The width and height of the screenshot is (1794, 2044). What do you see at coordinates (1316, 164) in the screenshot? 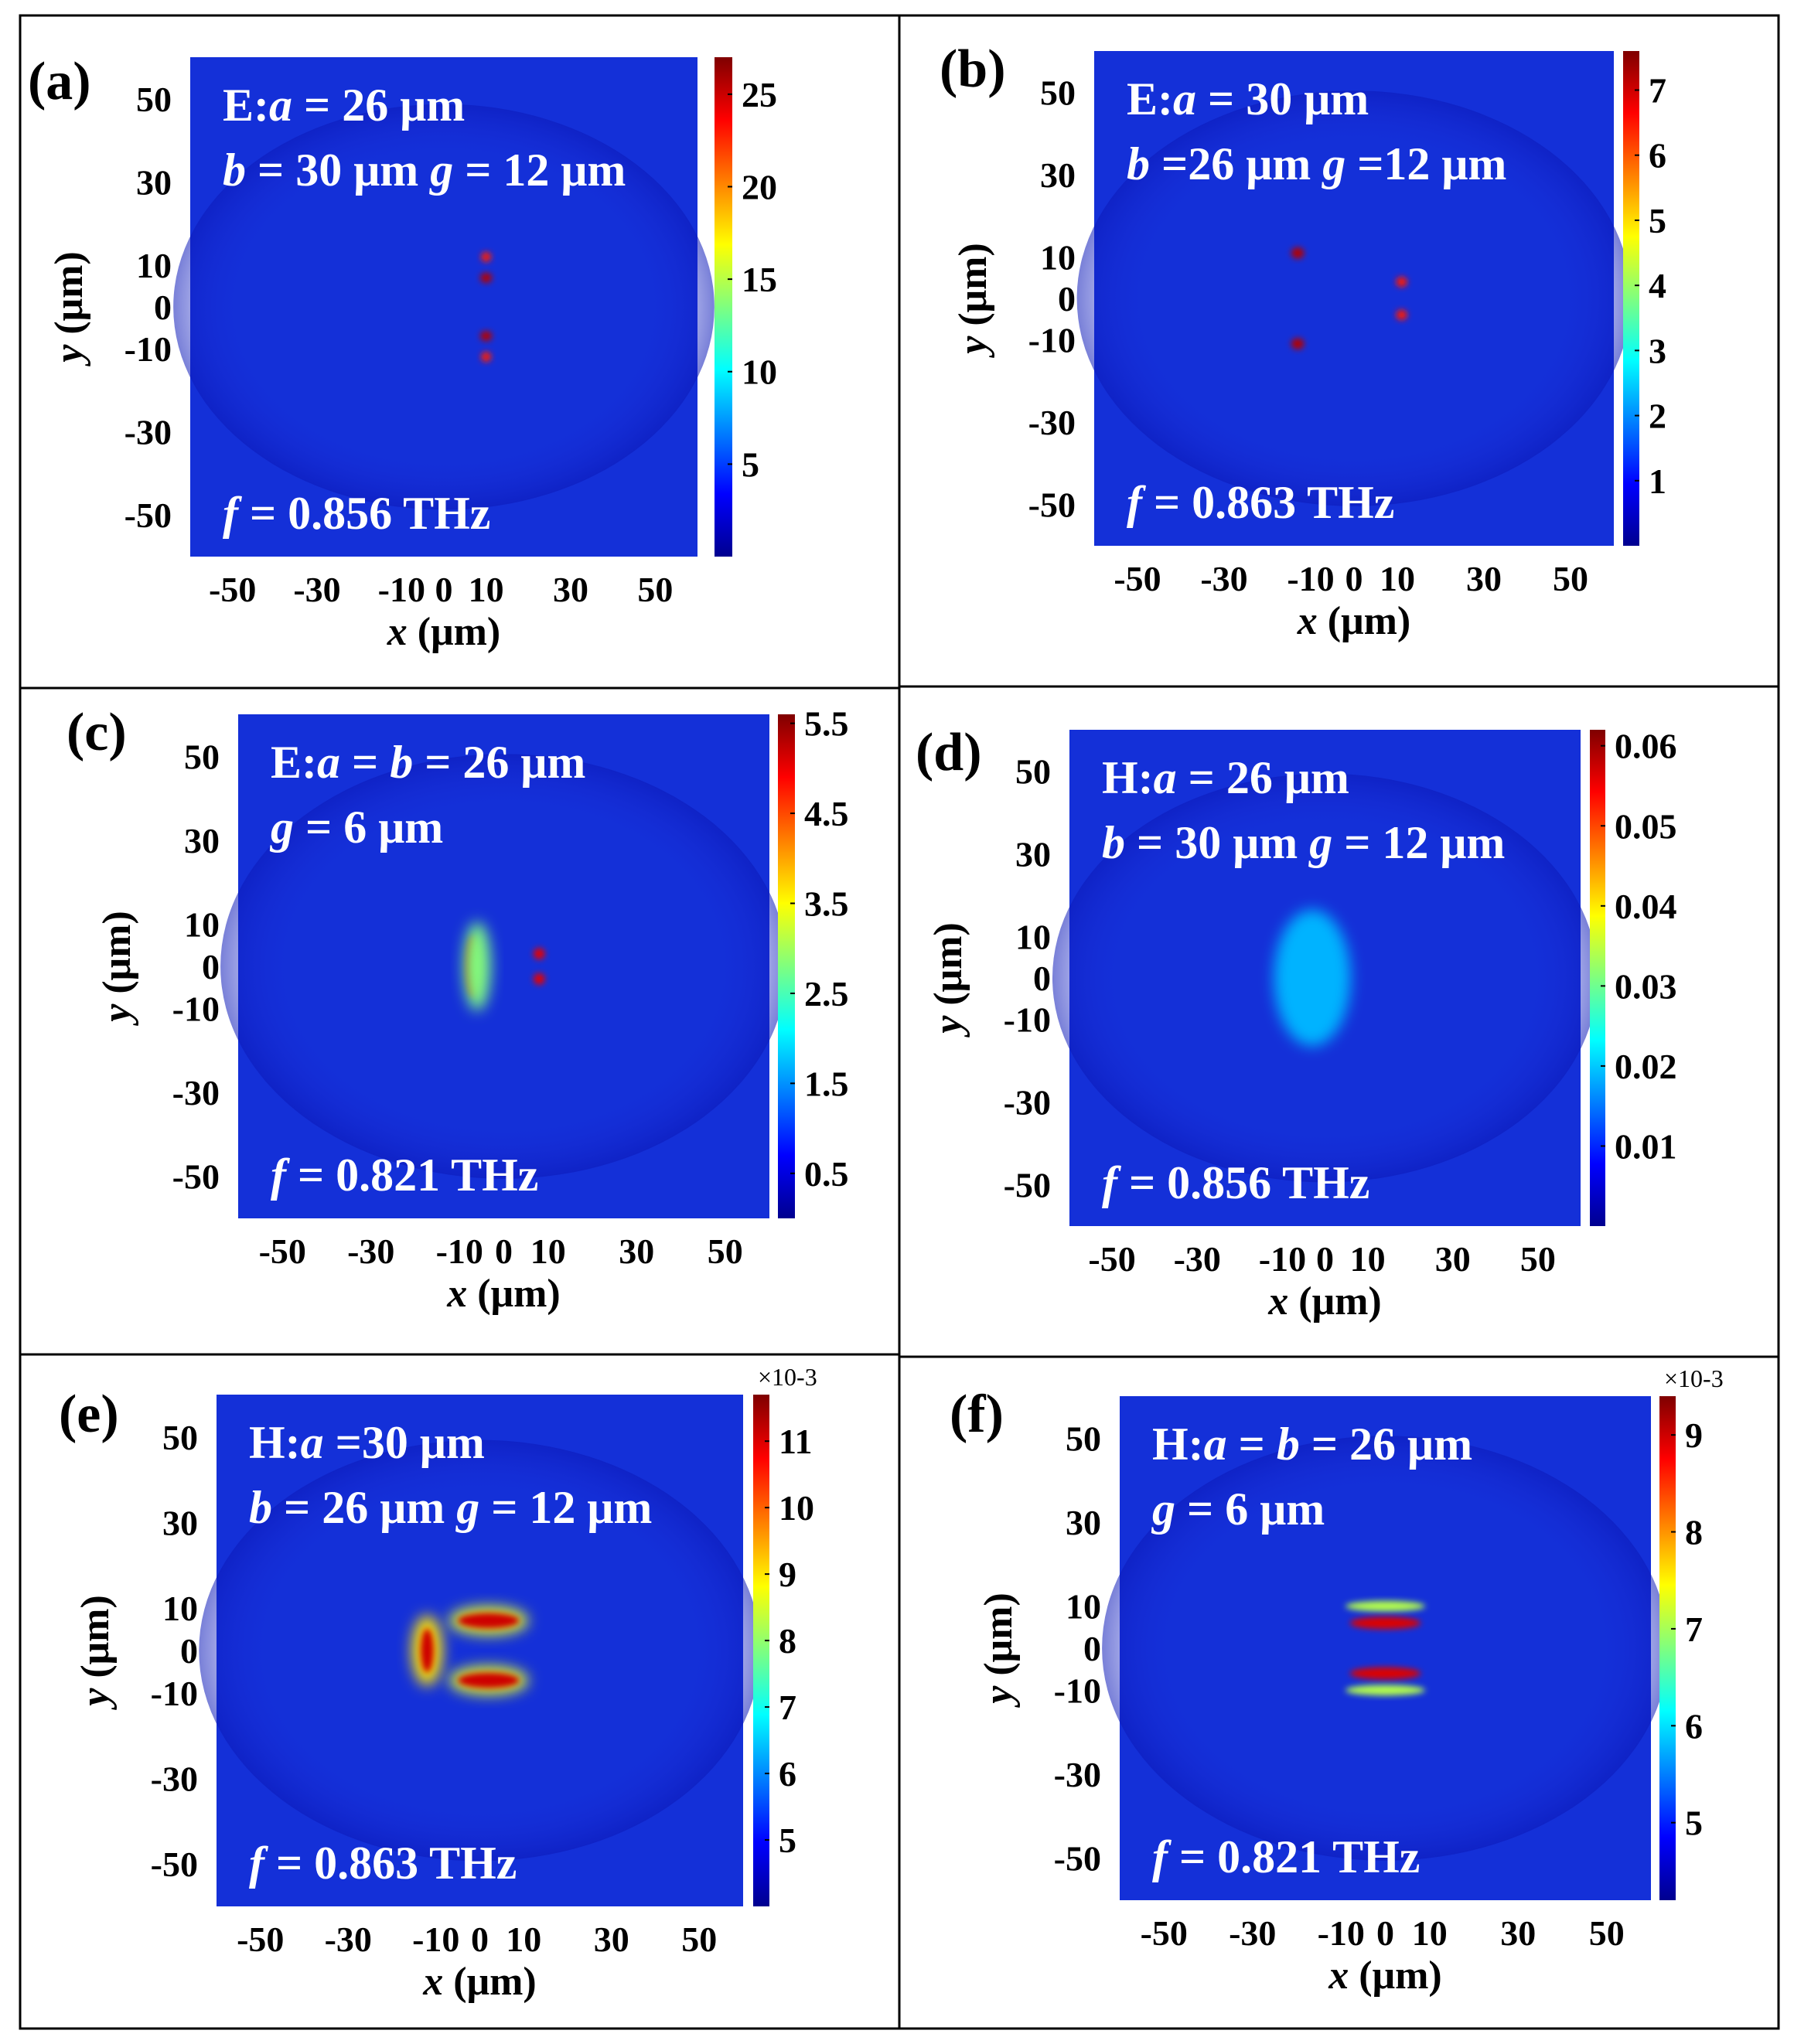
I see `parameter-line-2: b =26 μm g =12 μm` at bounding box center [1316, 164].